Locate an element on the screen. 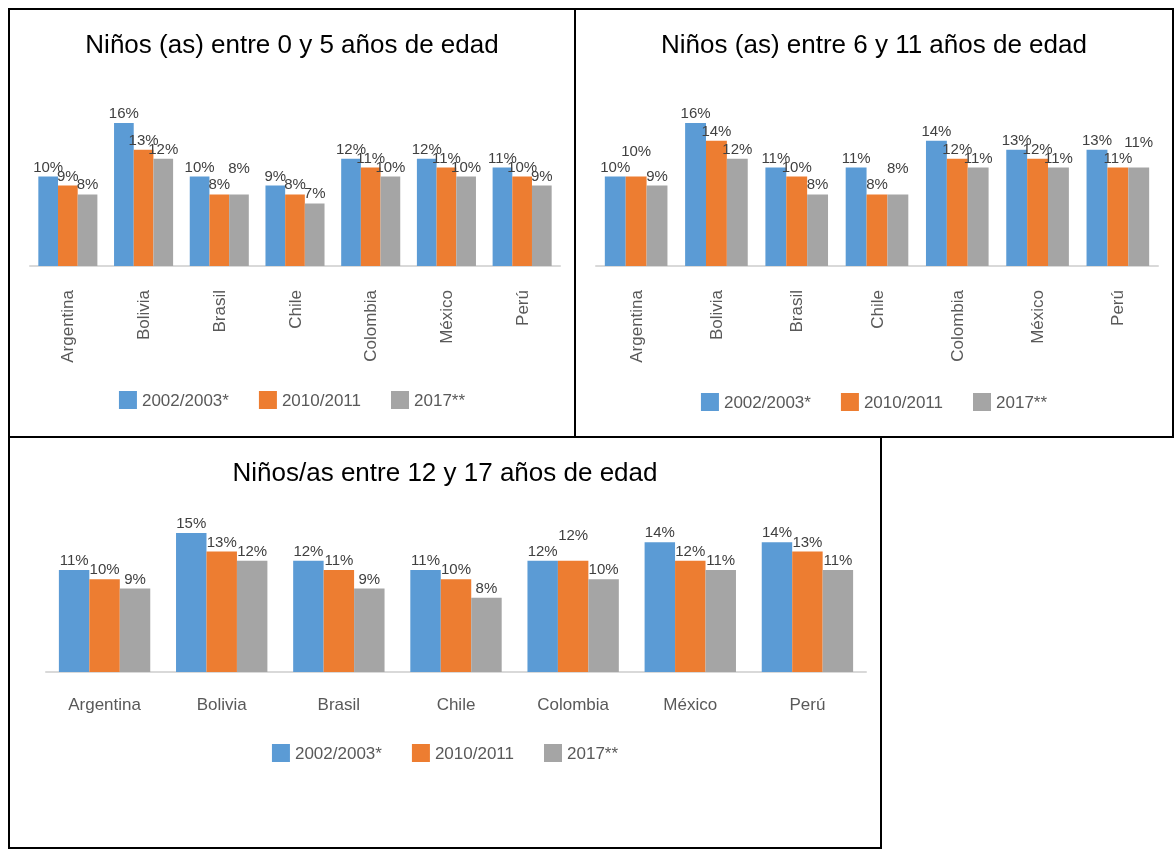 The height and width of the screenshot is (851, 1176). chart-title: Niños (as) entre 6 y 11 años de edad is located at coordinates (874, 44).